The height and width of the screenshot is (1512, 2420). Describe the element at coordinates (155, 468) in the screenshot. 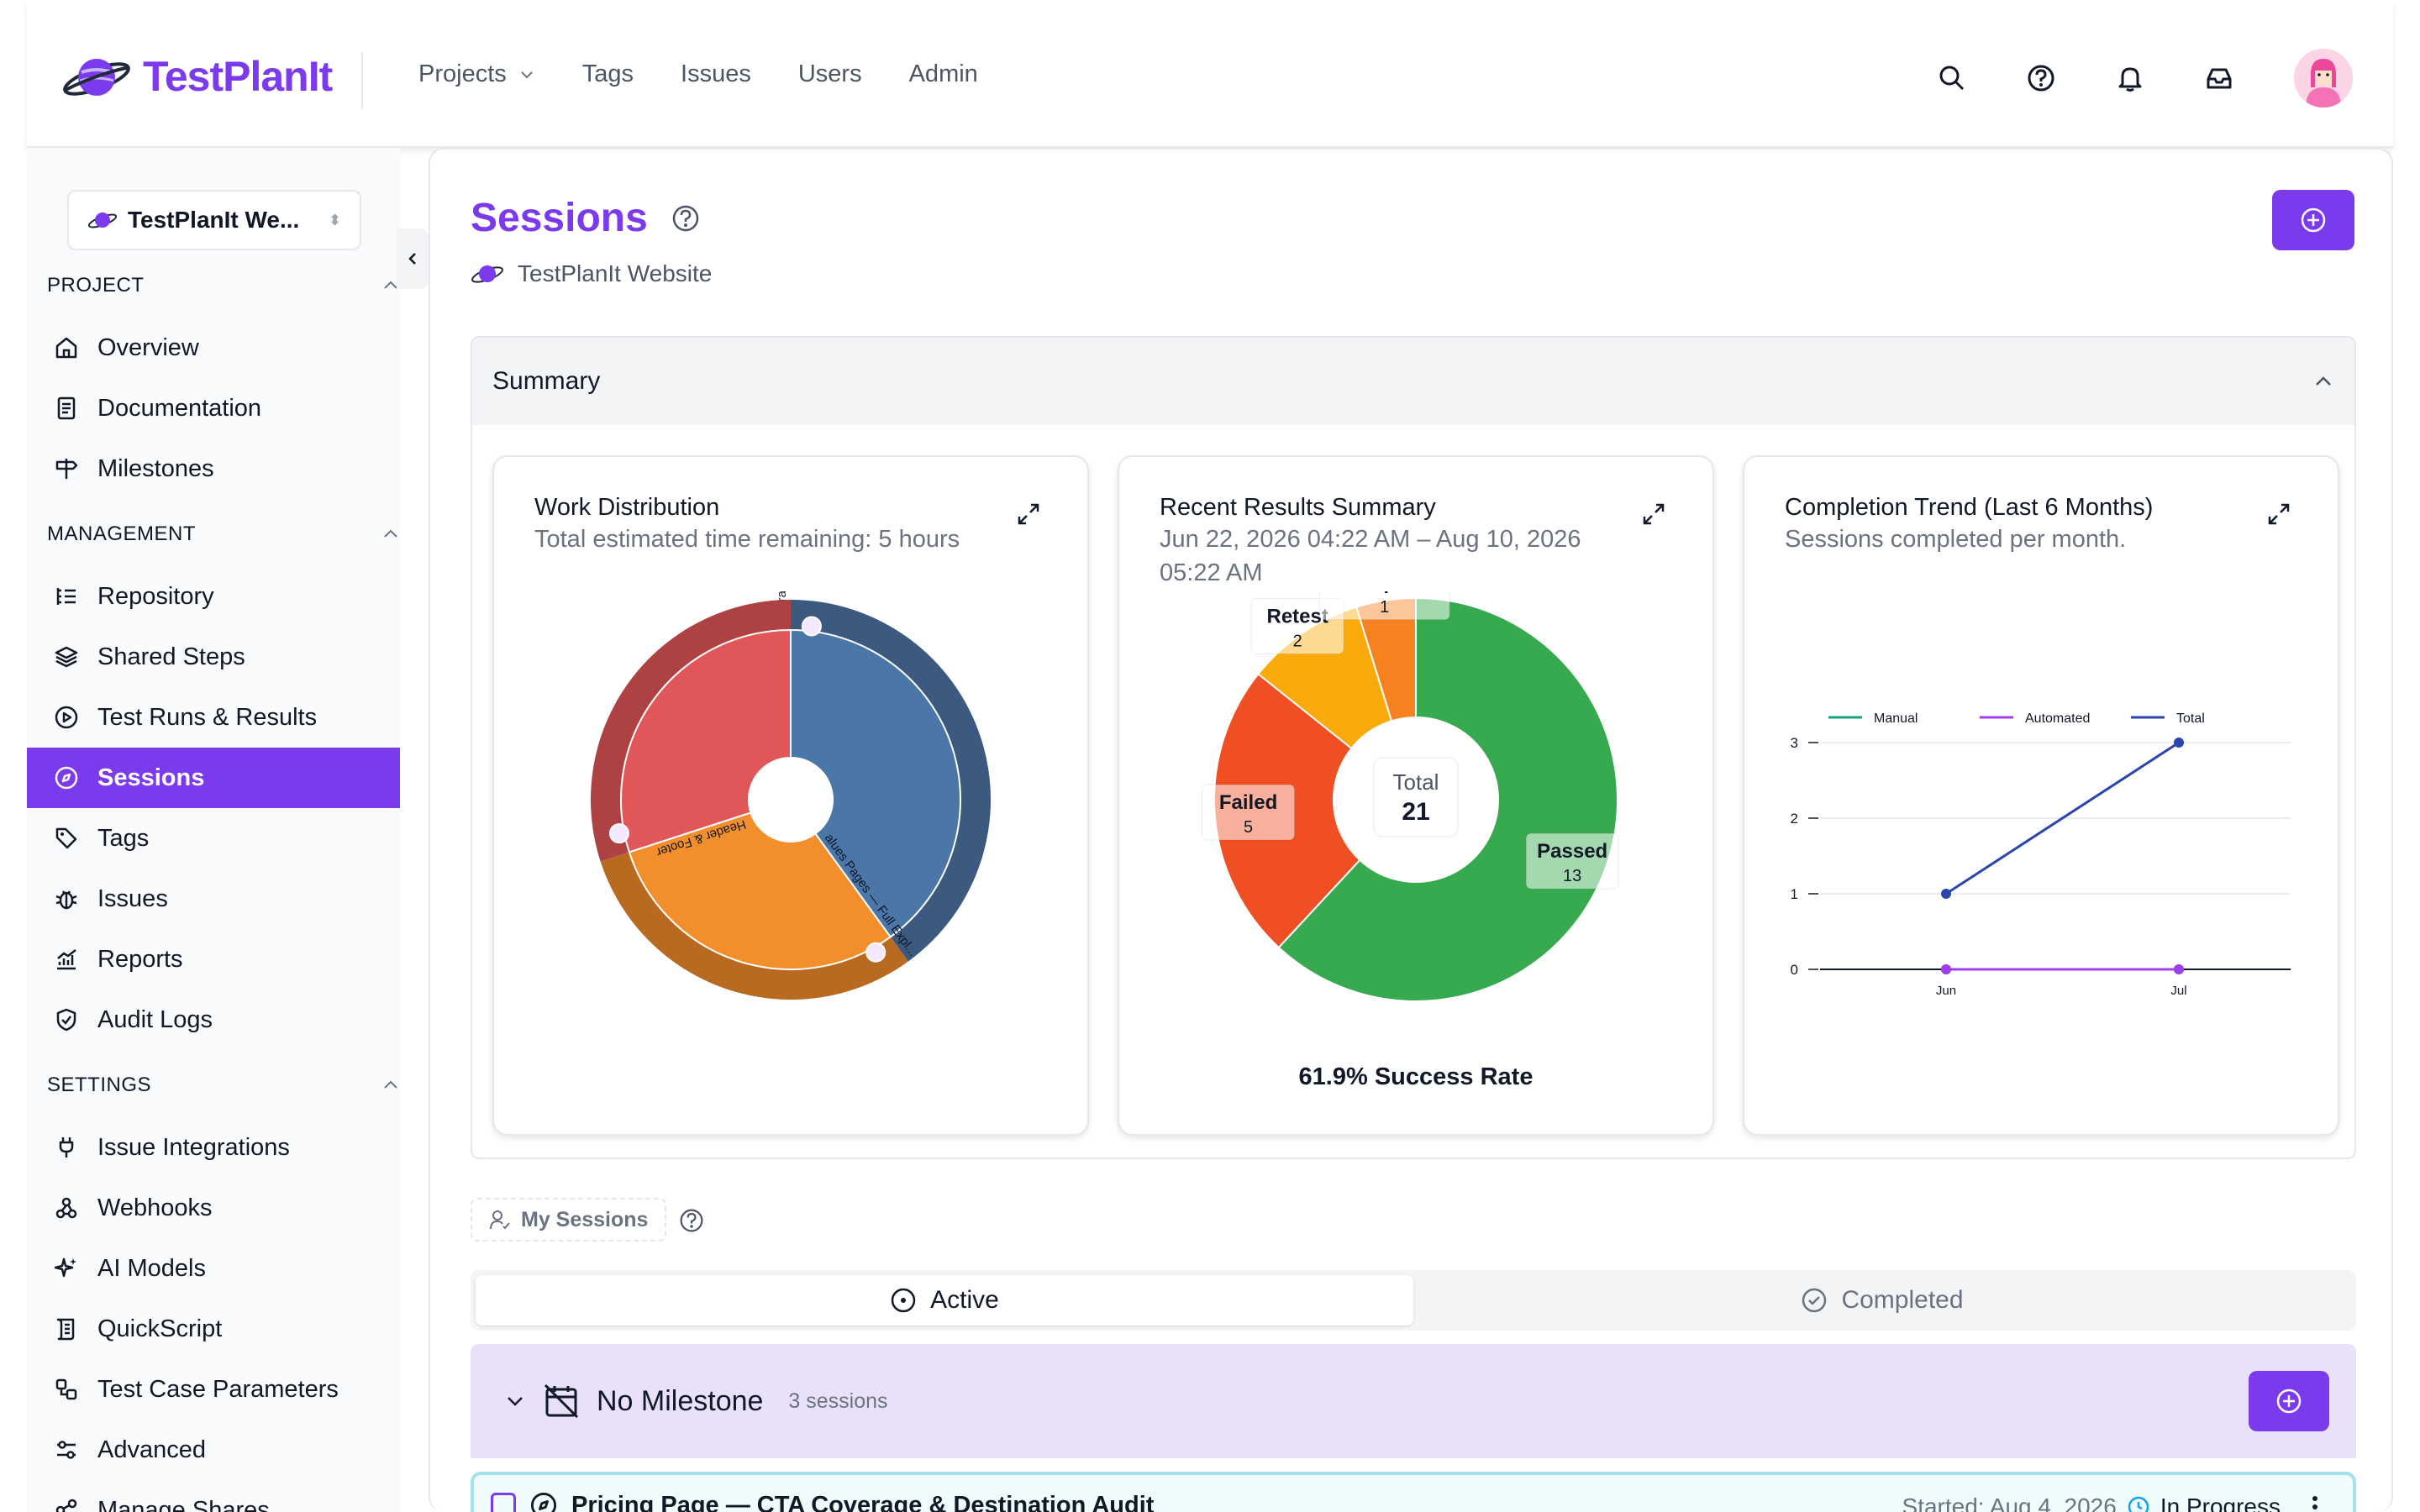

I see `sidebar-item-label: Milestones` at that location.